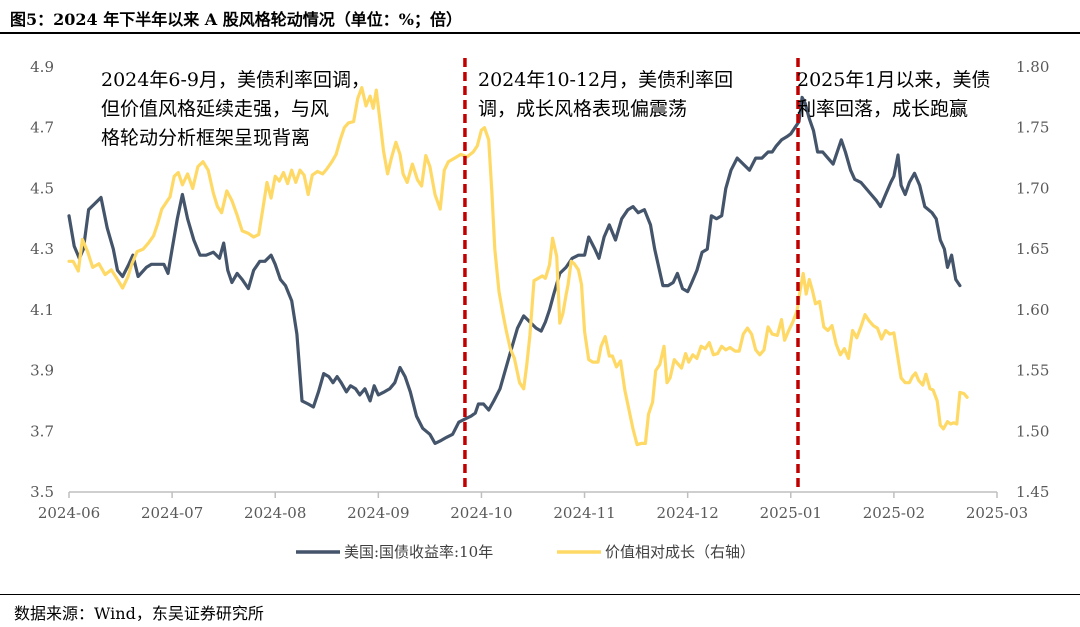 This screenshot has width=1080, height=627. What do you see at coordinates (236, 19) in the screenshot?
I see `chart-title: 图5：2024 年下半年以来 A 股风格轮动情况（单位：%；倍）` at bounding box center [236, 19].